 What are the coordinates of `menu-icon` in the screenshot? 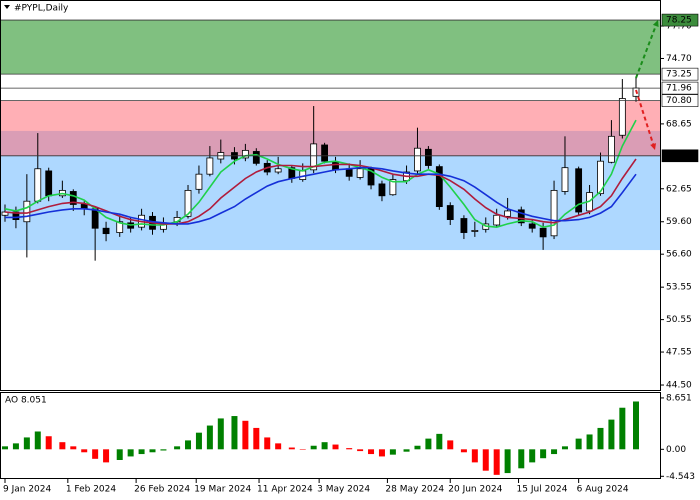 It's located at (7, 7).